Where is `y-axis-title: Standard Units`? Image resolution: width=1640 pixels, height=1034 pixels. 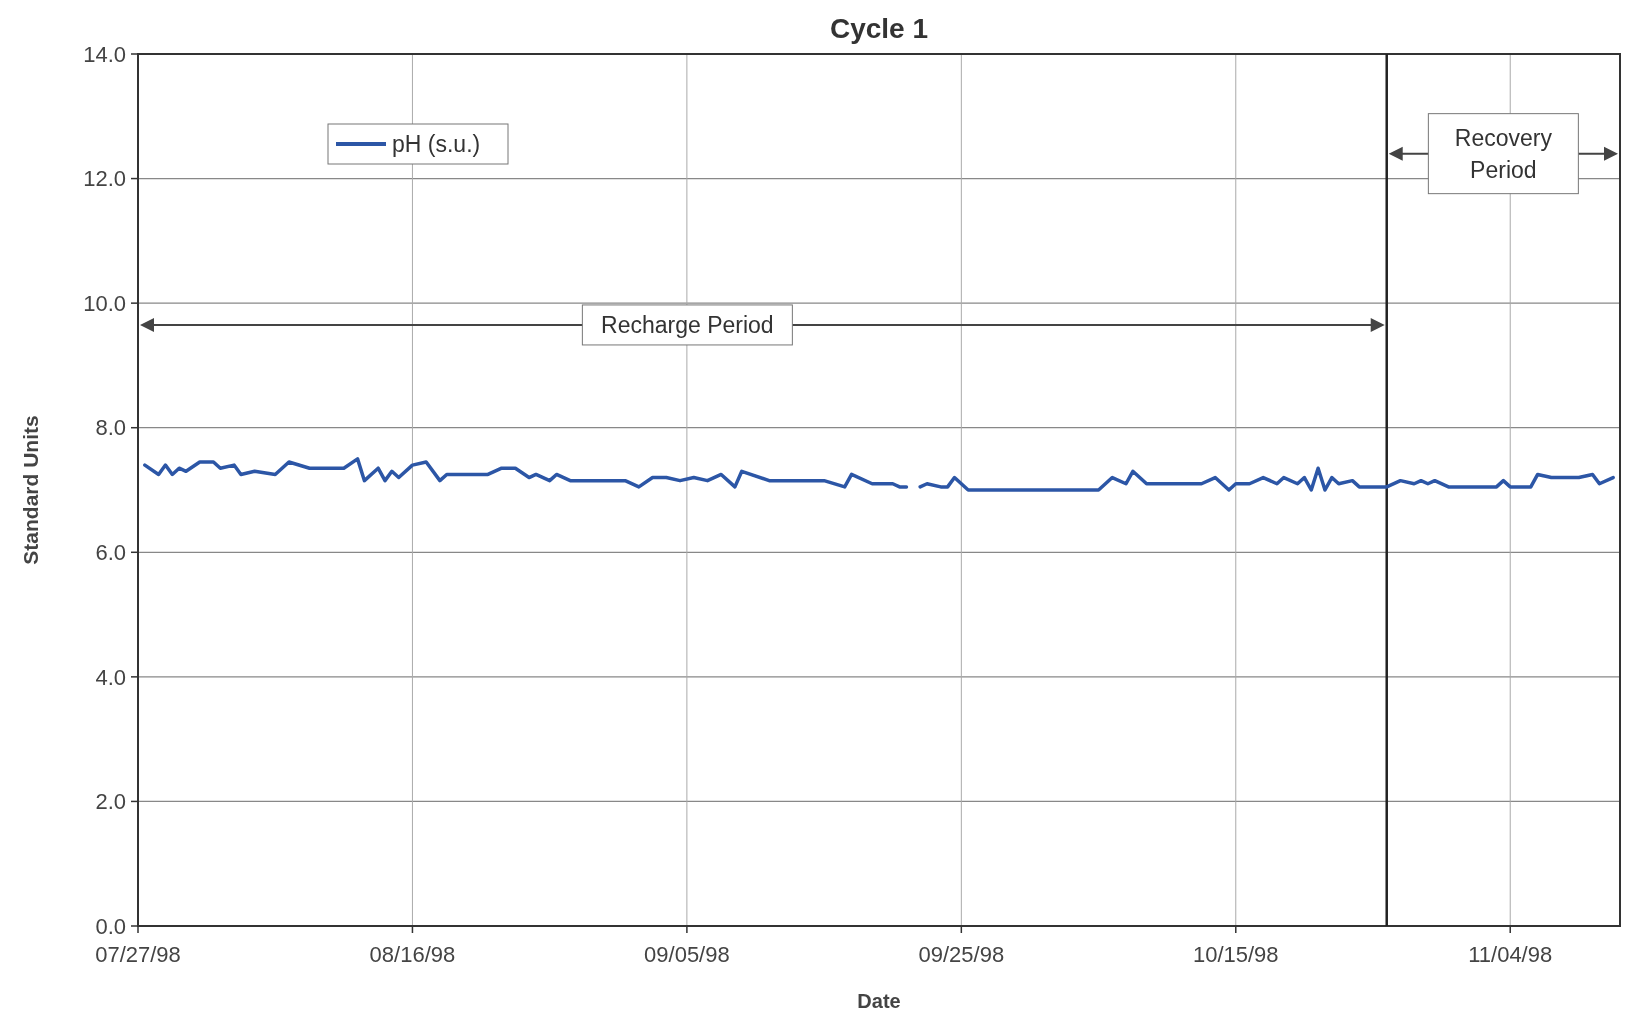
y-axis-title: Standard Units is located at coordinates (30, 490).